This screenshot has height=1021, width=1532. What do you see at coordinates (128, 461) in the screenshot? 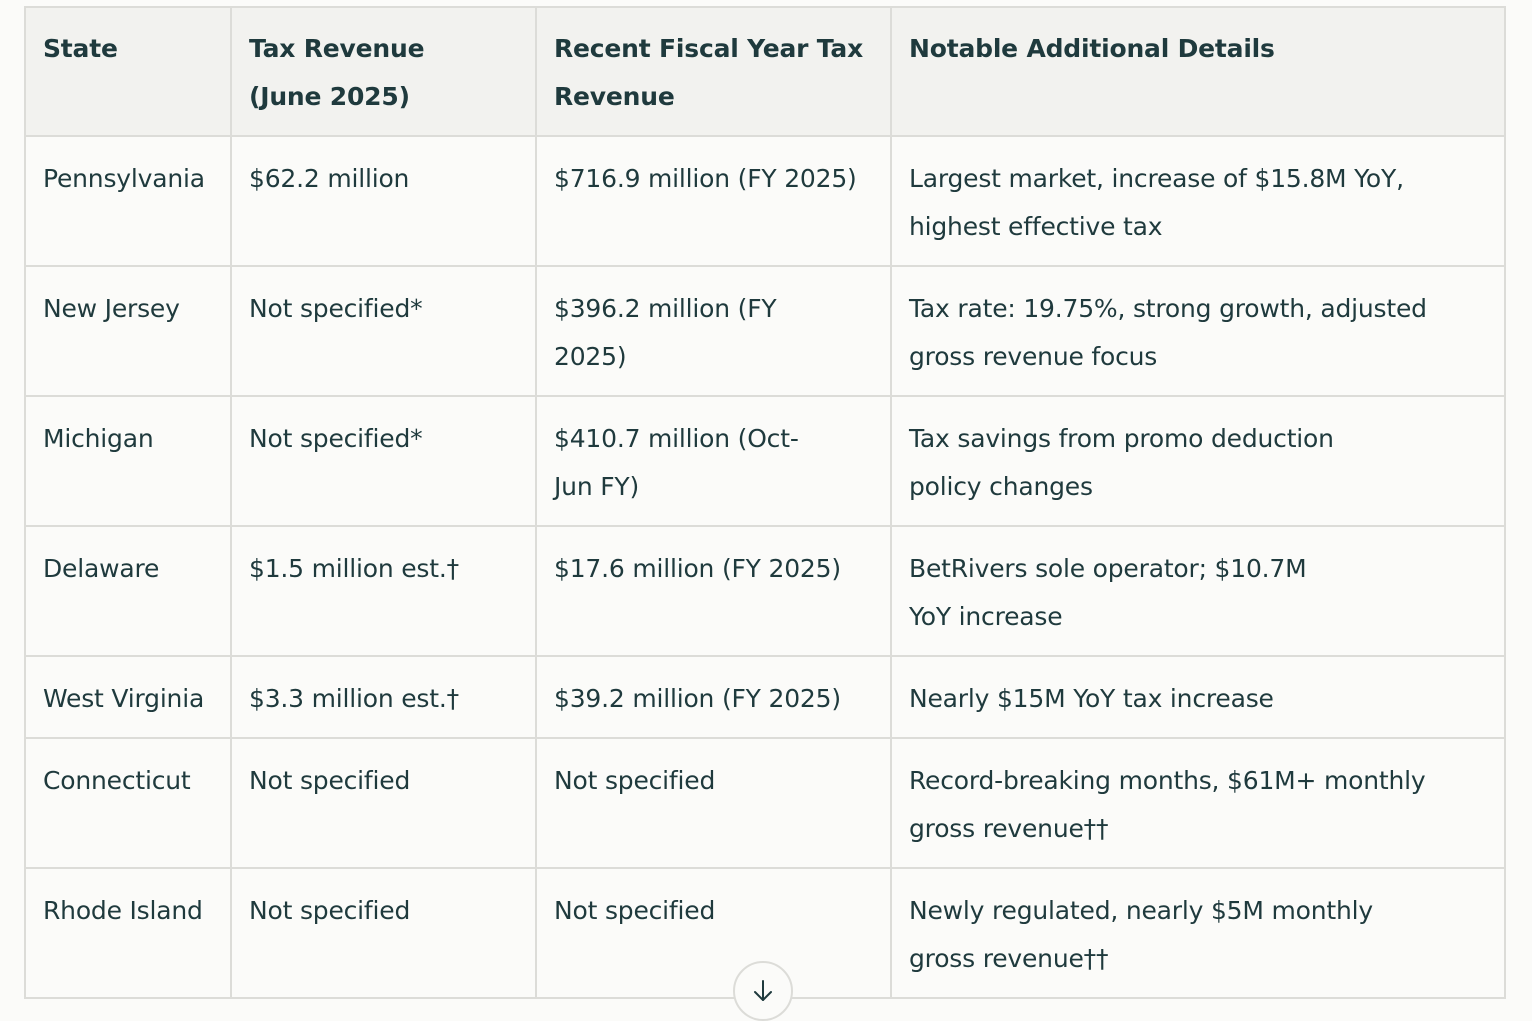
I see `cell-state: Michigan` at bounding box center [128, 461].